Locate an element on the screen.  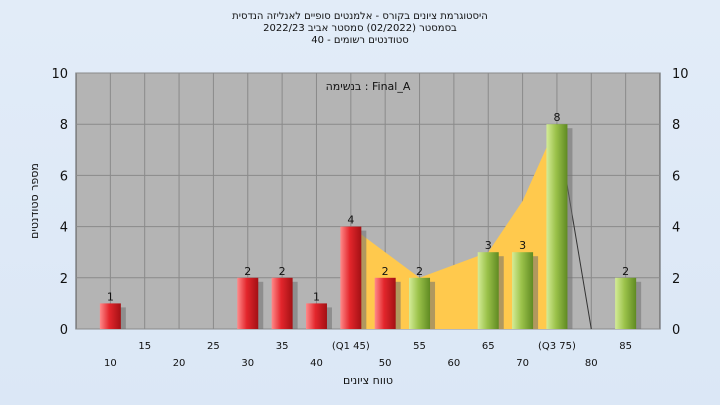
x-tick-label: 60 is located at coordinates (454, 363).